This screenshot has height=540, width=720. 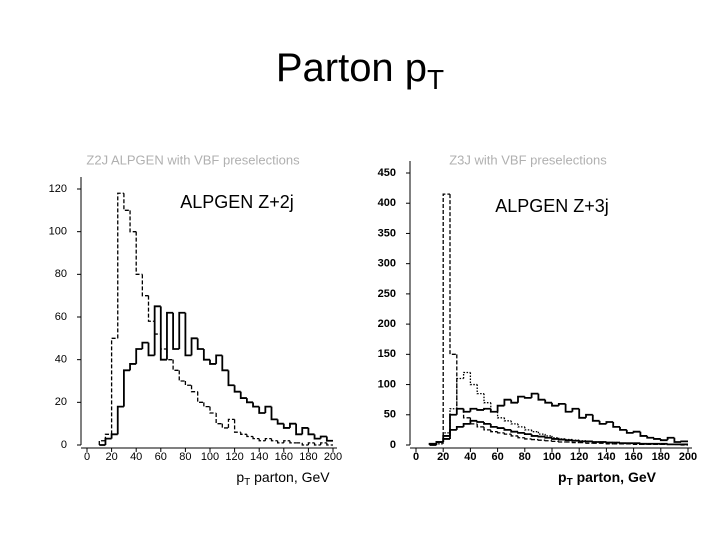 What do you see at coordinates (387, 264) in the screenshot?
I see `y-tick-label: 300` at bounding box center [387, 264].